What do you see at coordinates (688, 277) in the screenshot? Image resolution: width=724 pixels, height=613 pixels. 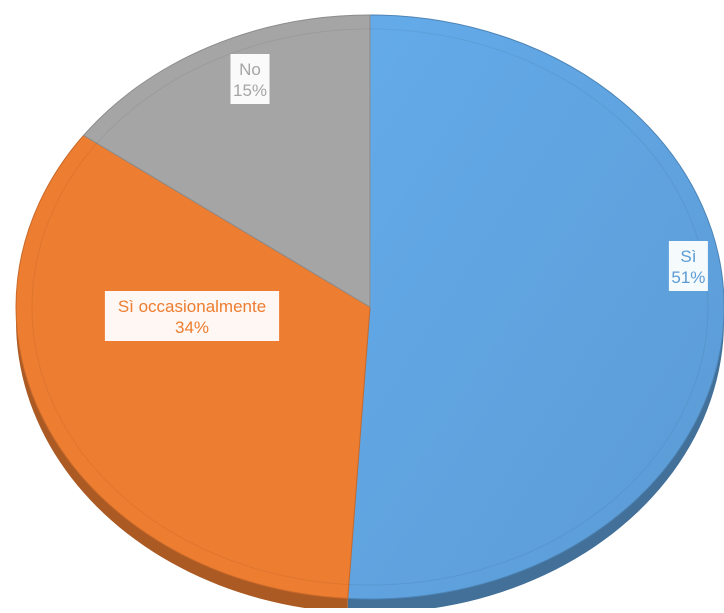 I see `data-label-value: 51%` at bounding box center [688, 277].